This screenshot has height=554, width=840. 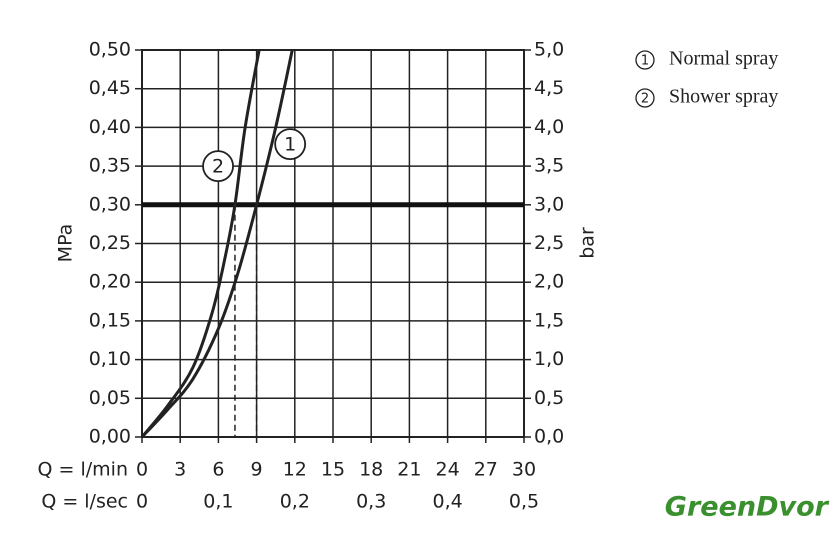 I want to click on legend-label: Shower spray, so click(x=723, y=97).